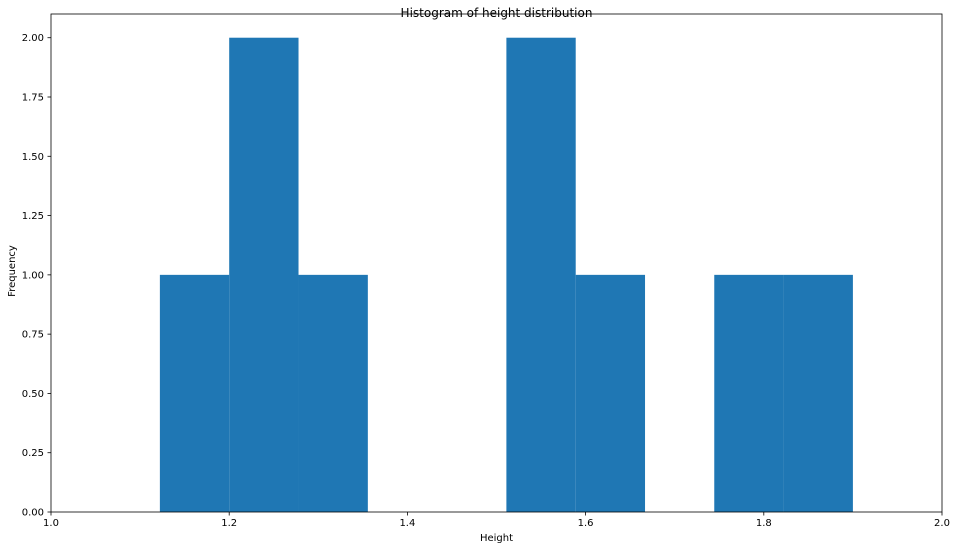 The width and height of the screenshot is (958, 554). Describe the element at coordinates (33, 98) in the screenshot. I see `y-tick-label: 1.75` at that location.